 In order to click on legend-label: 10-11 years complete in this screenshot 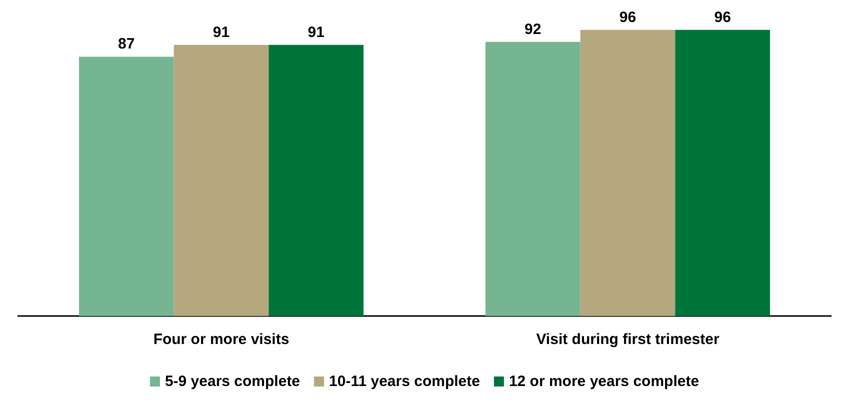, I will do `click(404, 381)`.